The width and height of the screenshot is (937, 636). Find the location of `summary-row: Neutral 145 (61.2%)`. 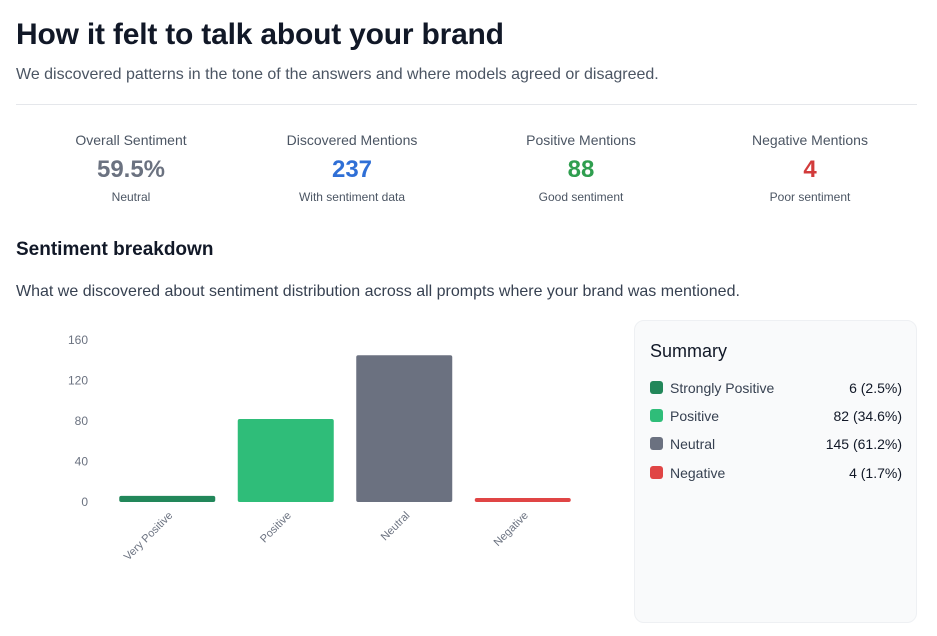

summary-row: Neutral 145 (61.2%) is located at coordinates (776, 444).